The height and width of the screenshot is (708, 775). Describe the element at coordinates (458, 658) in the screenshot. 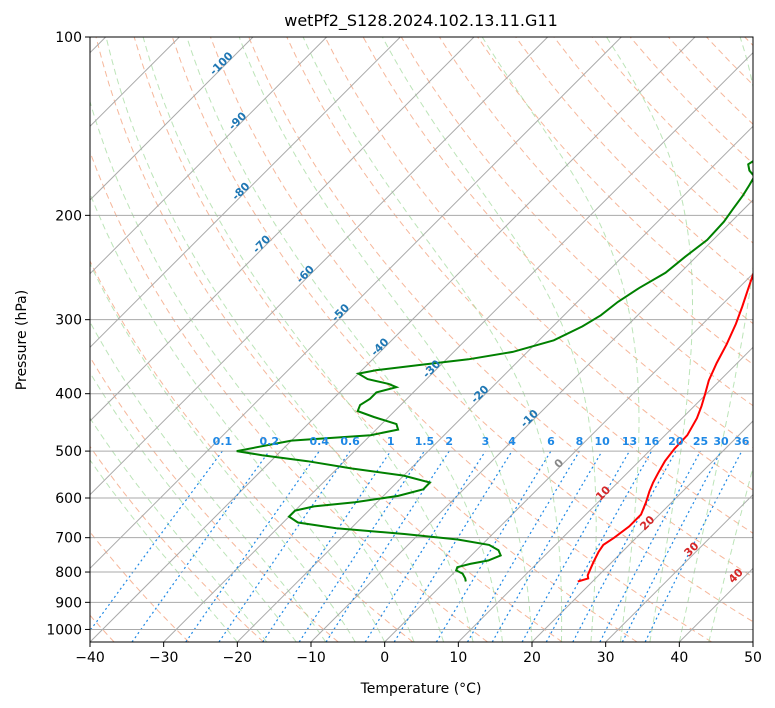

I see `x-tick-label: 10` at that location.